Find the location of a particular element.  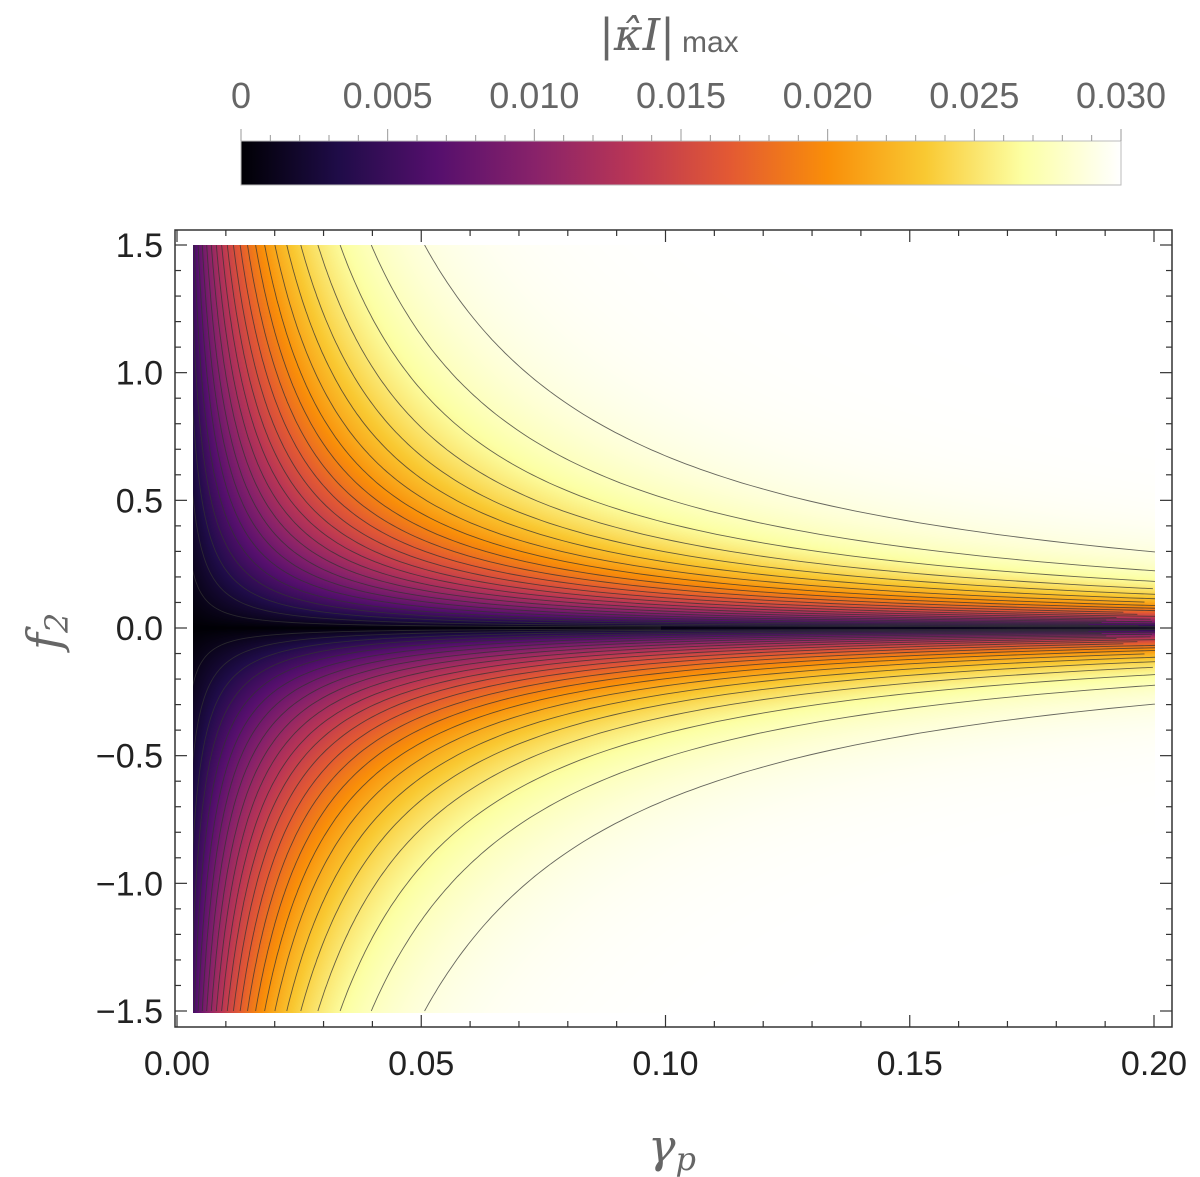

colorbar-title-main: |κ̂I| is located at coordinates (637, 35).